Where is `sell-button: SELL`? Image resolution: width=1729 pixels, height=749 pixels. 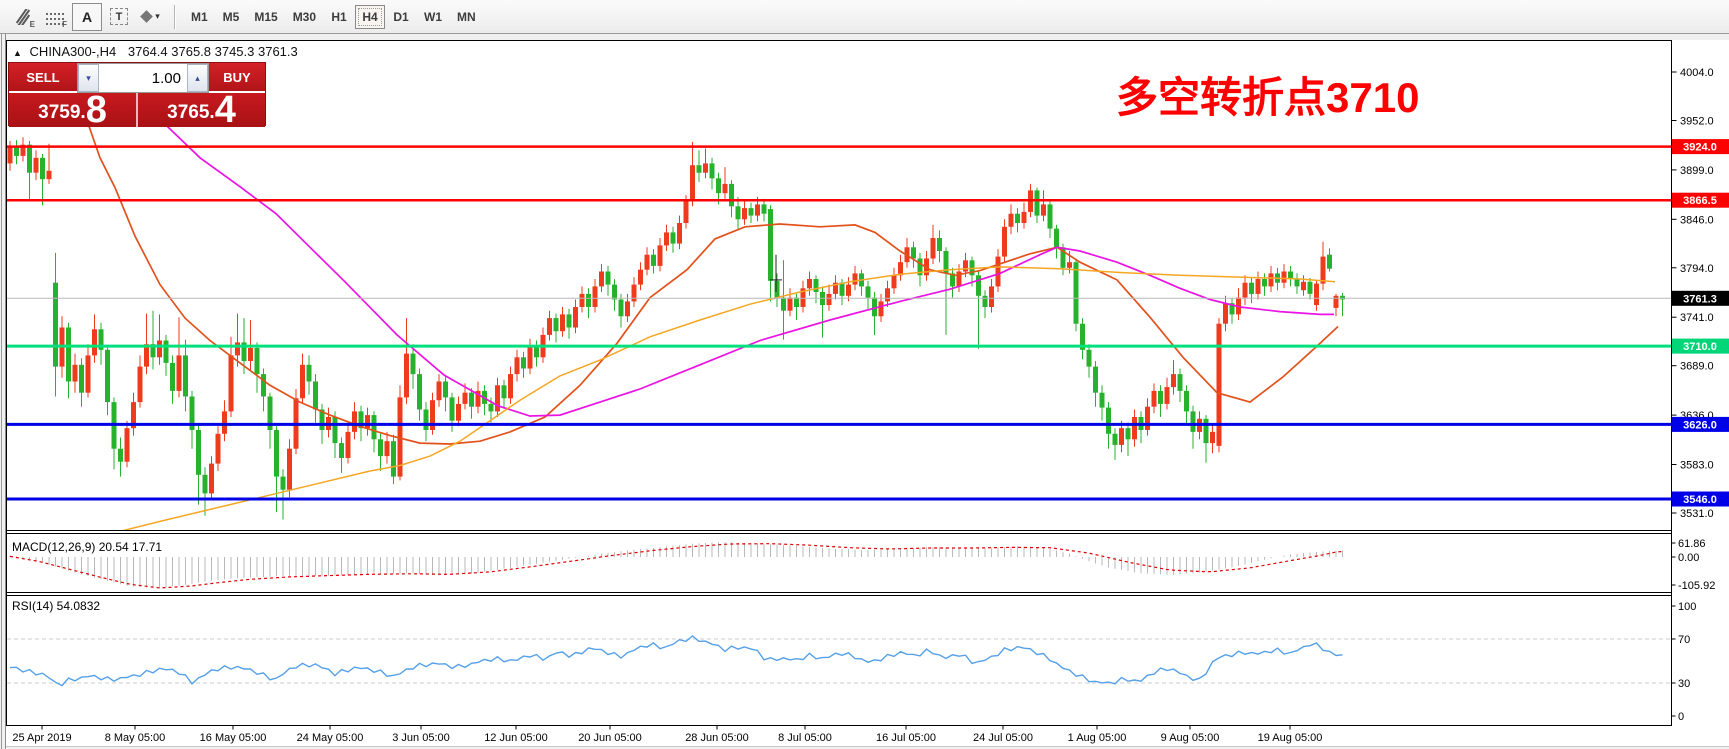 sell-button: SELL is located at coordinates (43, 78).